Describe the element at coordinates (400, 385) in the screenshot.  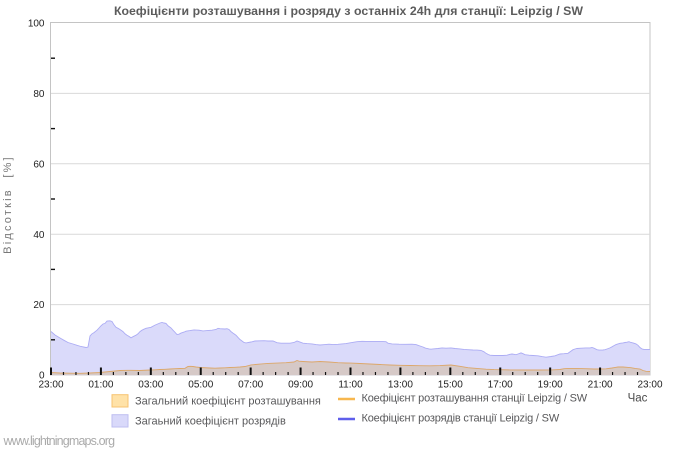
I see `svg-text: 13:00` at that location.